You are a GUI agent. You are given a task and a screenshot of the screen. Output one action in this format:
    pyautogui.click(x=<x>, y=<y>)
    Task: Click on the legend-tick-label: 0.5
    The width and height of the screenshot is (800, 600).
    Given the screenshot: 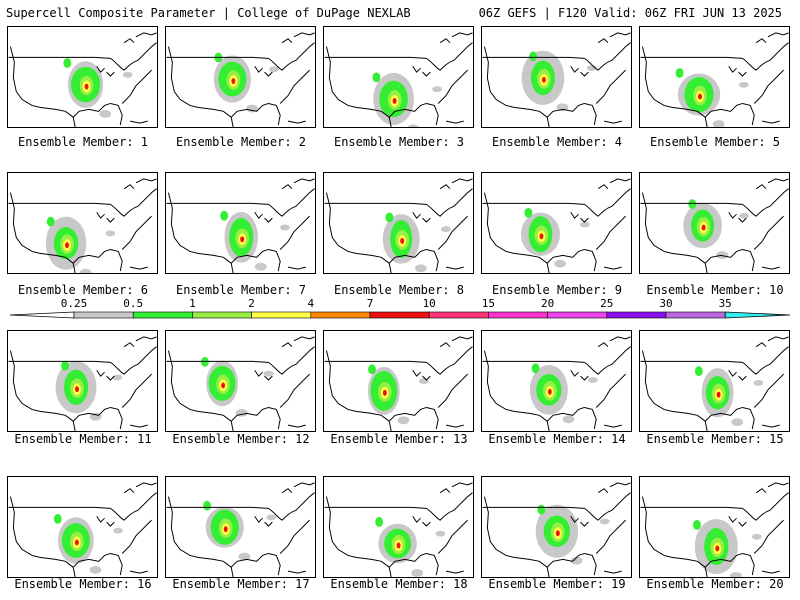 What is the action you would take?
    pyautogui.click(x=133, y=303)
    